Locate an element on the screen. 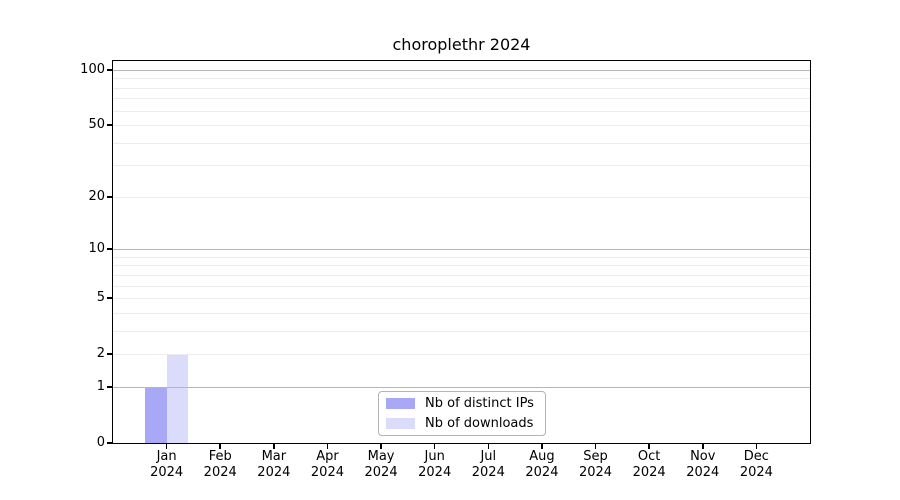 This screenshot has height=500, width=900. x-tick-label: Apr 2024 is located at coordinates (327, 465).